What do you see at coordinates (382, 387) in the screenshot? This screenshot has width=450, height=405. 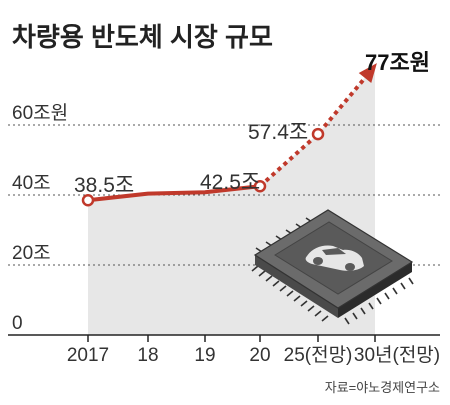 I see `source-note: 자료=야노경제연구소` at bounding box center [382, 387].